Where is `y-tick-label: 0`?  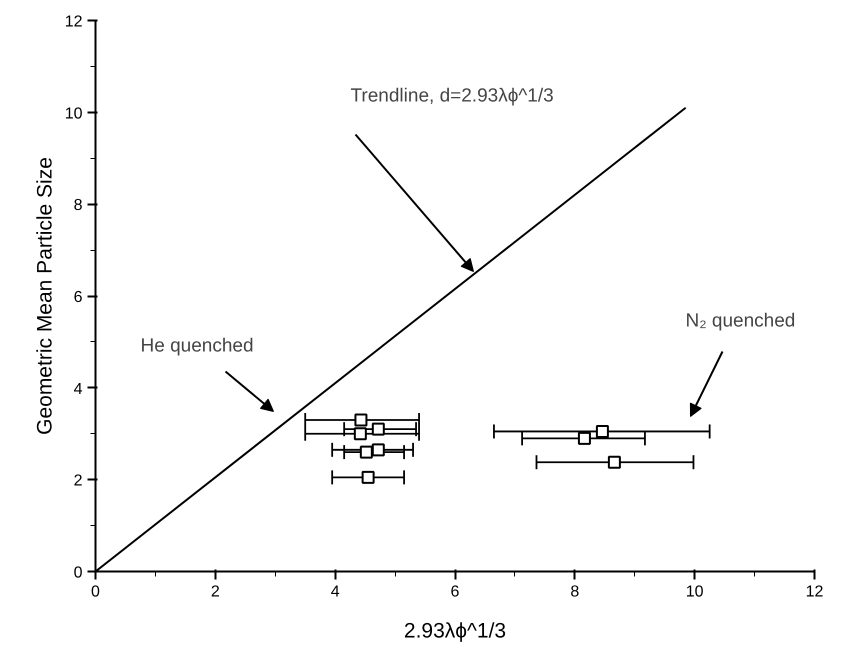
y-tick-label: 0 is located at coordinates (78, 573).